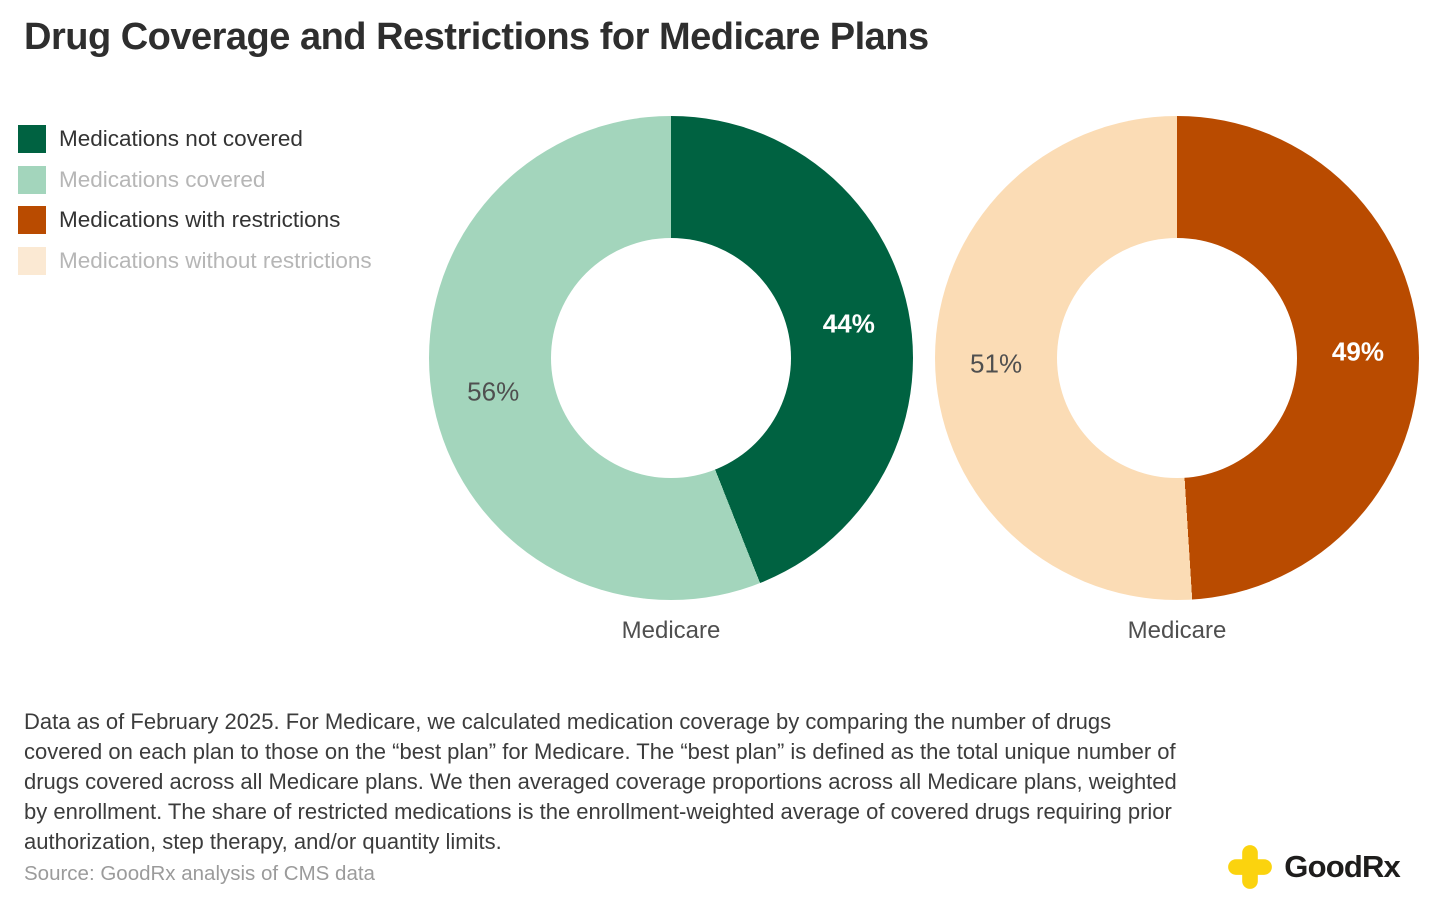  I want to click on legend-swatch-without-restrictions, so click(32, 260).